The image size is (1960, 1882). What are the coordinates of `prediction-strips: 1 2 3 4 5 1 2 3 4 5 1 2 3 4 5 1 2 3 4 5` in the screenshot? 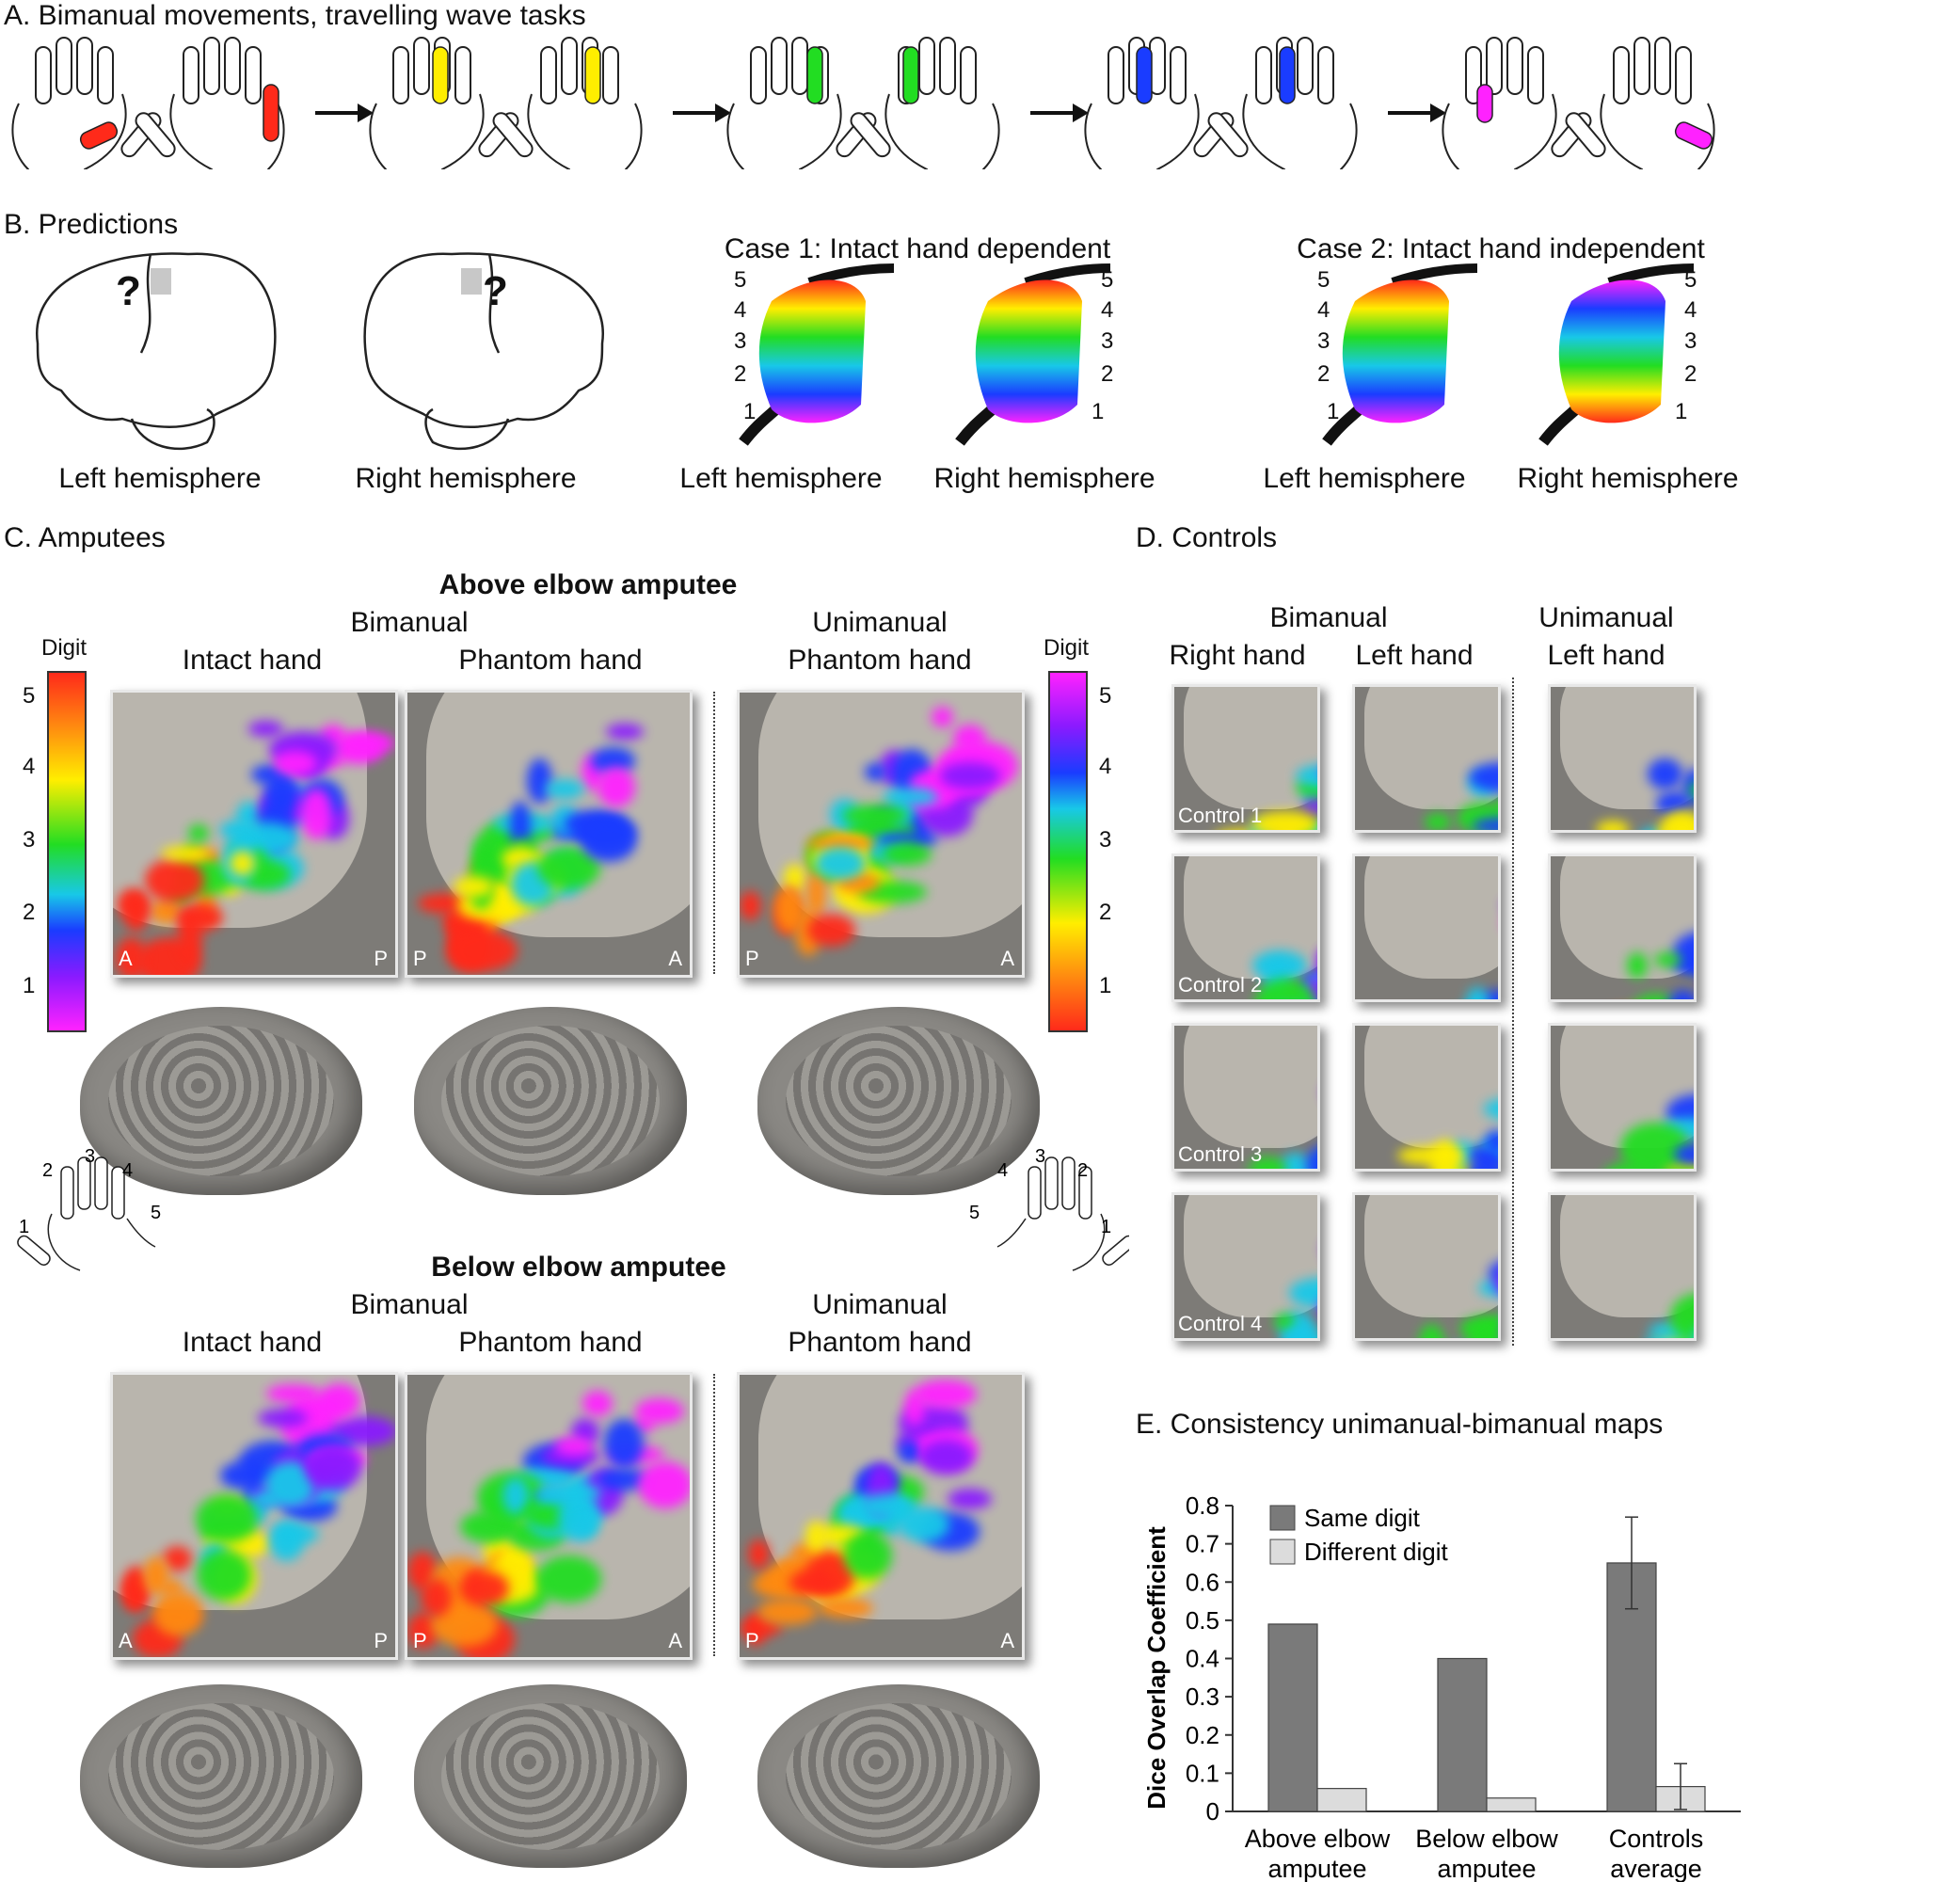 It's located at (1215, 354).